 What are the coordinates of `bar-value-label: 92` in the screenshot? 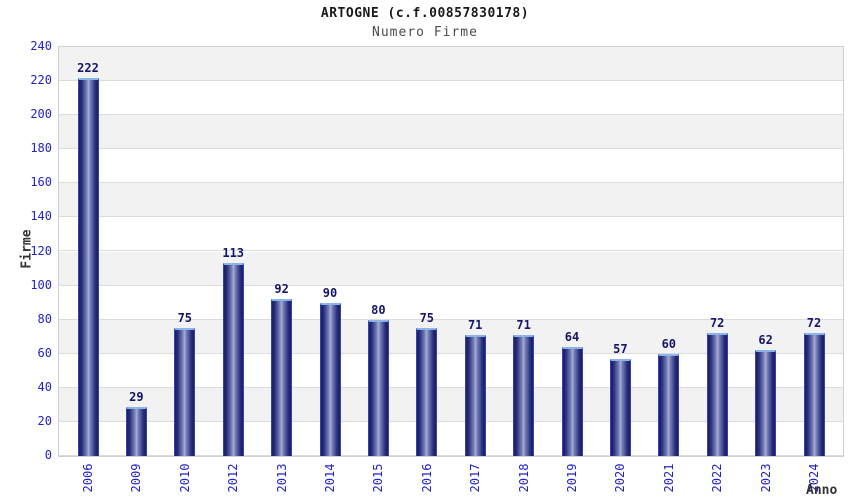 It's located at (281, 289).